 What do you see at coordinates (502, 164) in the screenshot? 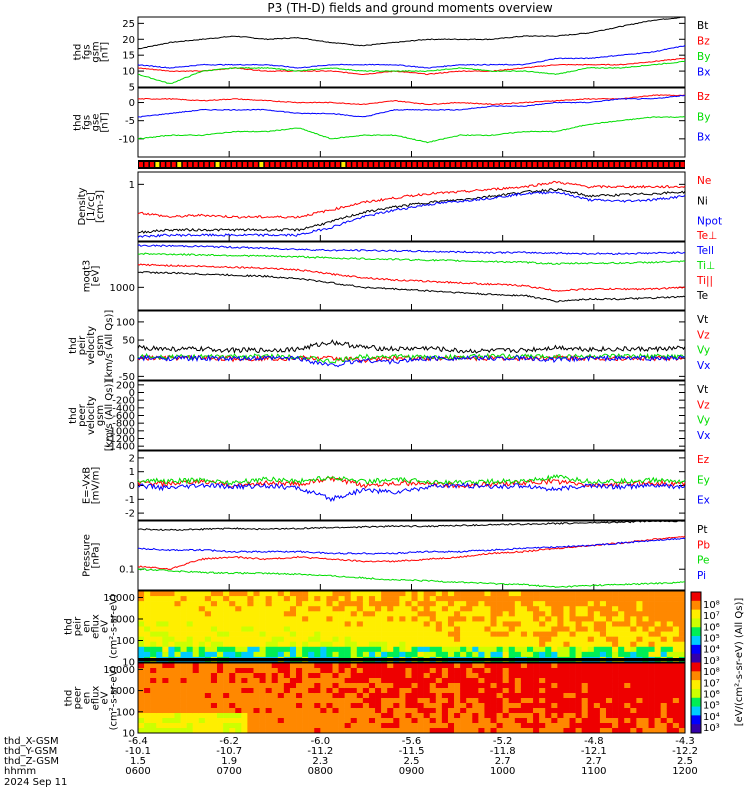
I see `quality-flag-segment` at bounding box center [502, 164].